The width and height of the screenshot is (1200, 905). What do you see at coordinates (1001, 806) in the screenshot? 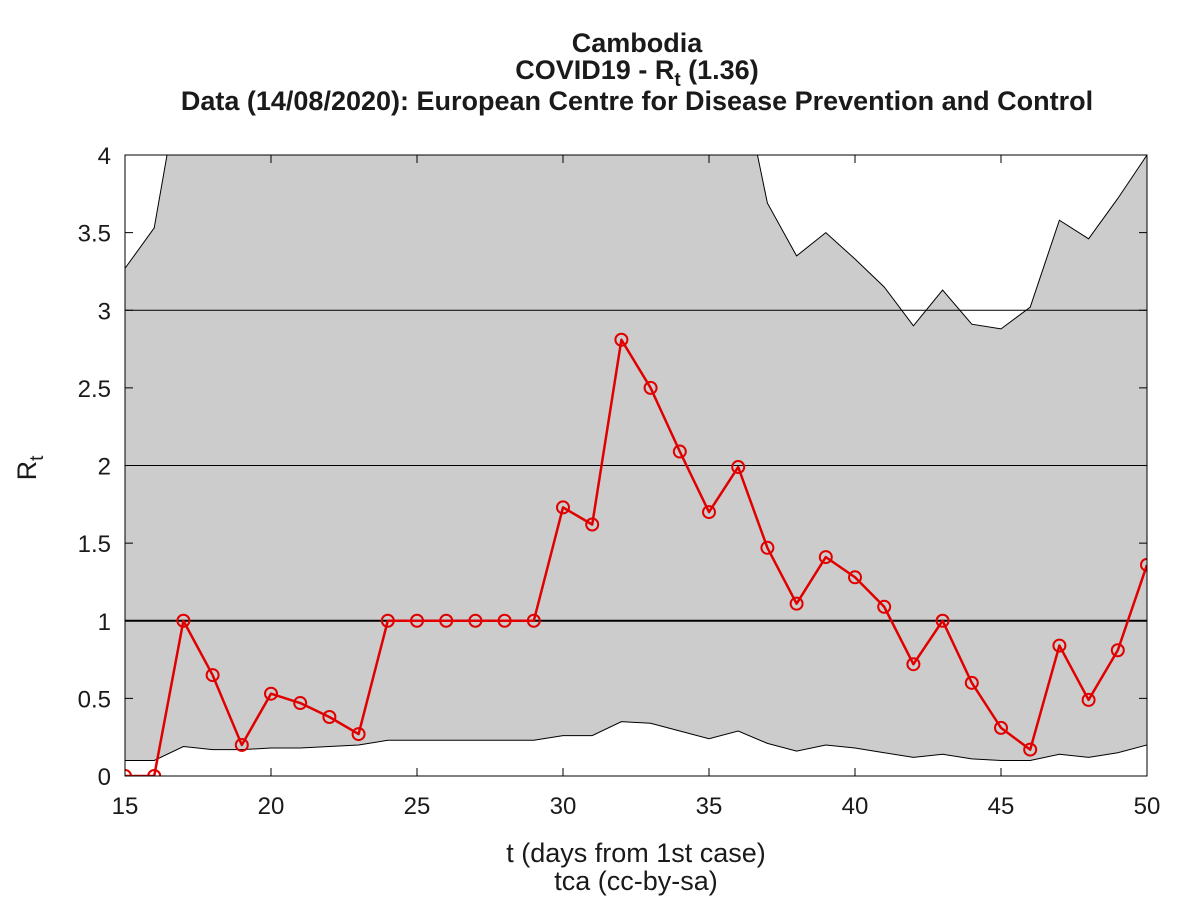
I see `x-tick-label: 45` at bounding box center [1001, 806].